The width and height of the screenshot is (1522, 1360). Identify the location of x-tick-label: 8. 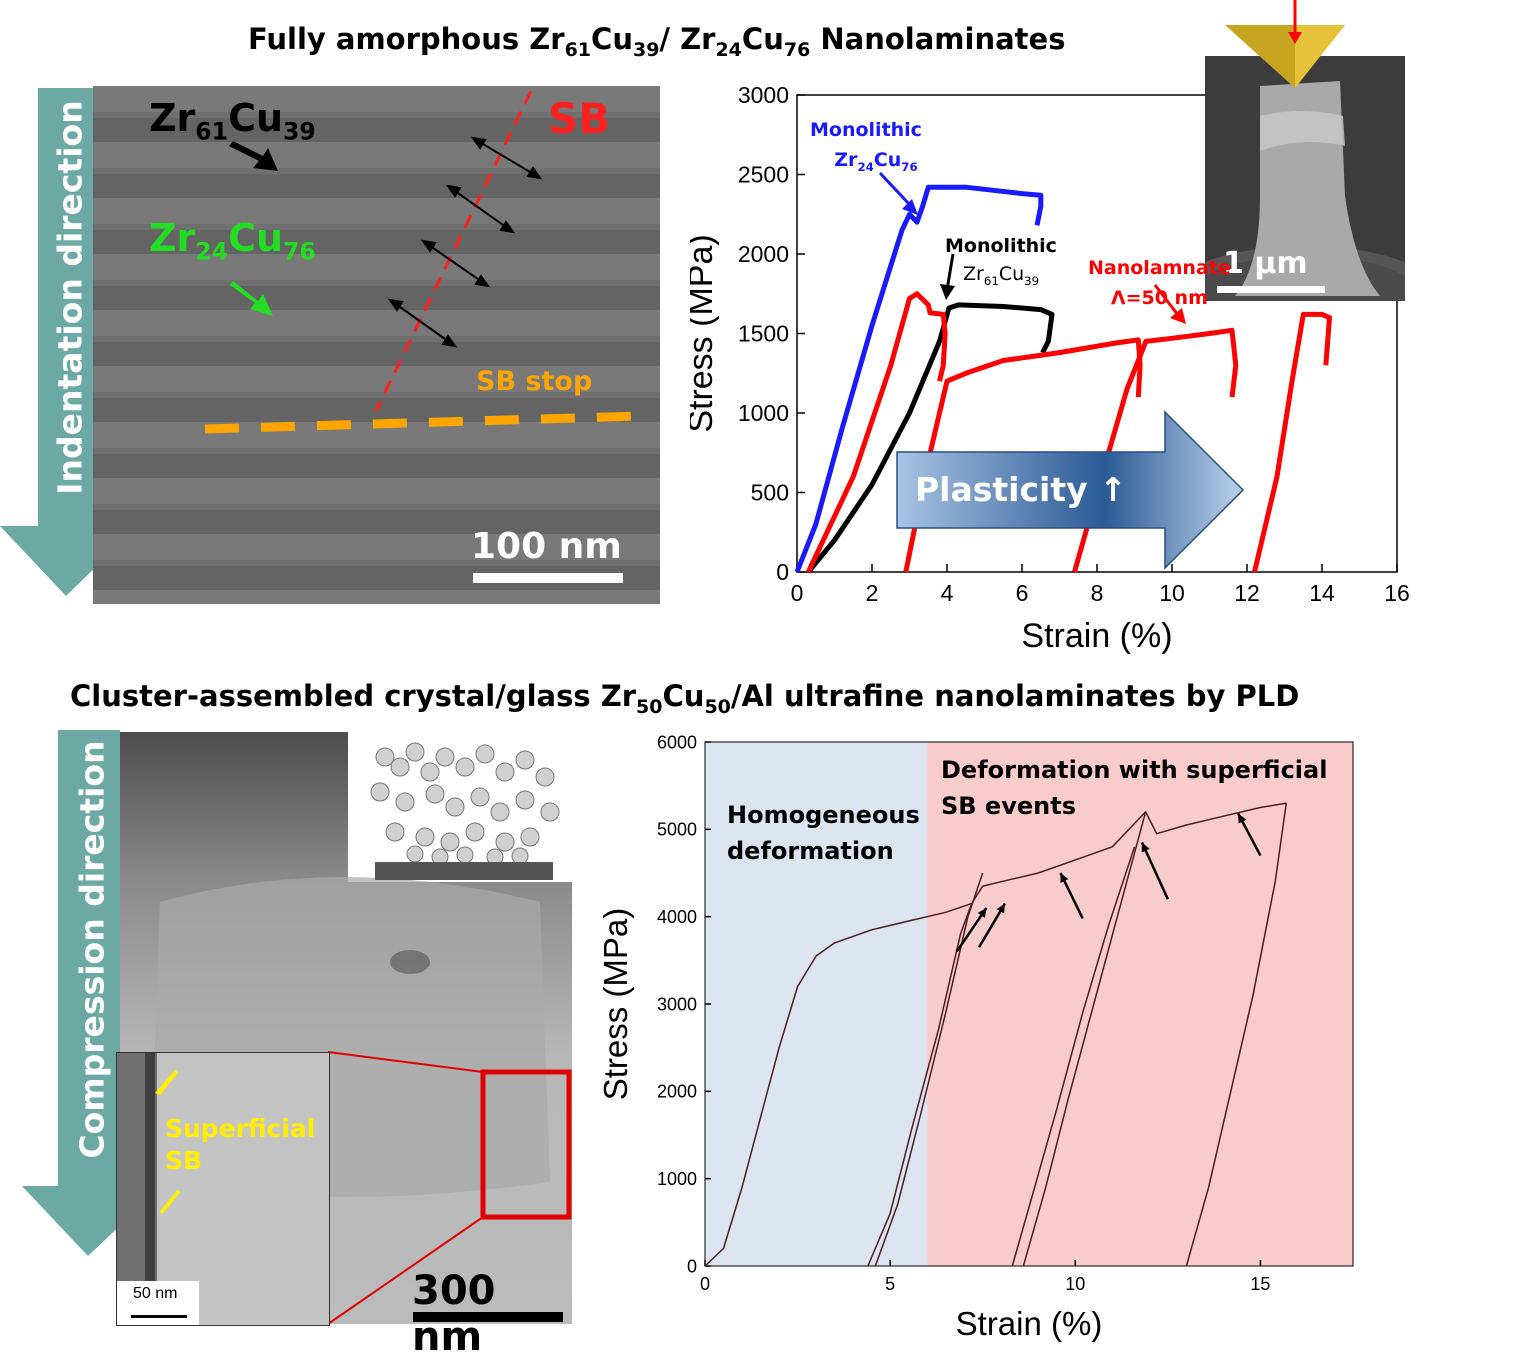
(1097, 593).